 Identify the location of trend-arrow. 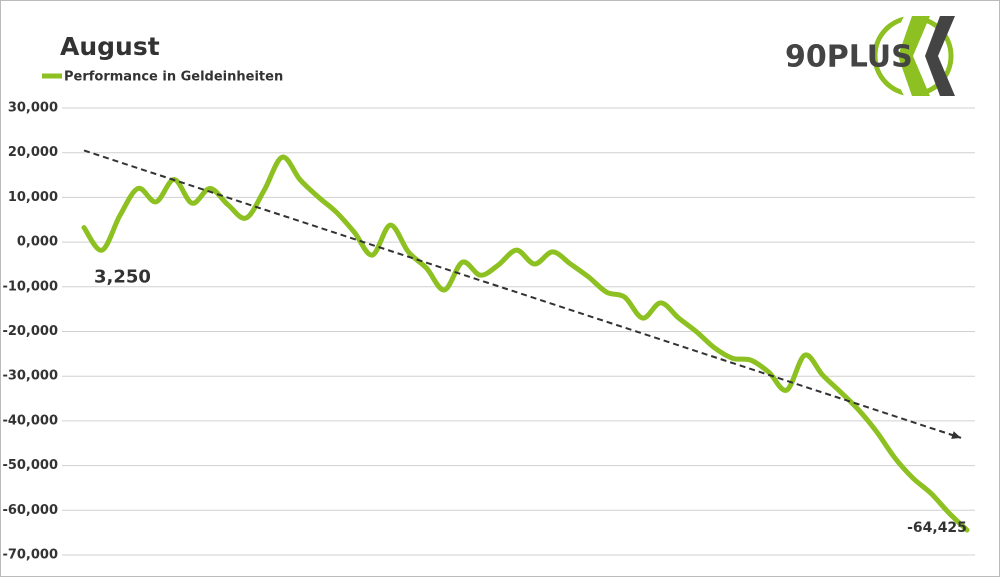
(956, 435).